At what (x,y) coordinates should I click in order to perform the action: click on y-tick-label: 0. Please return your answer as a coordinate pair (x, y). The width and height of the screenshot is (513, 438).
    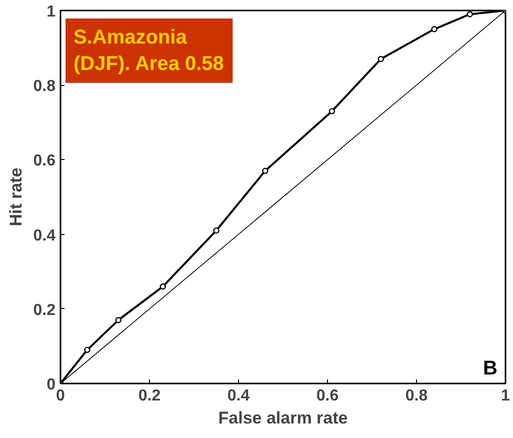
    Looking at the image, I should click on (51, 385).